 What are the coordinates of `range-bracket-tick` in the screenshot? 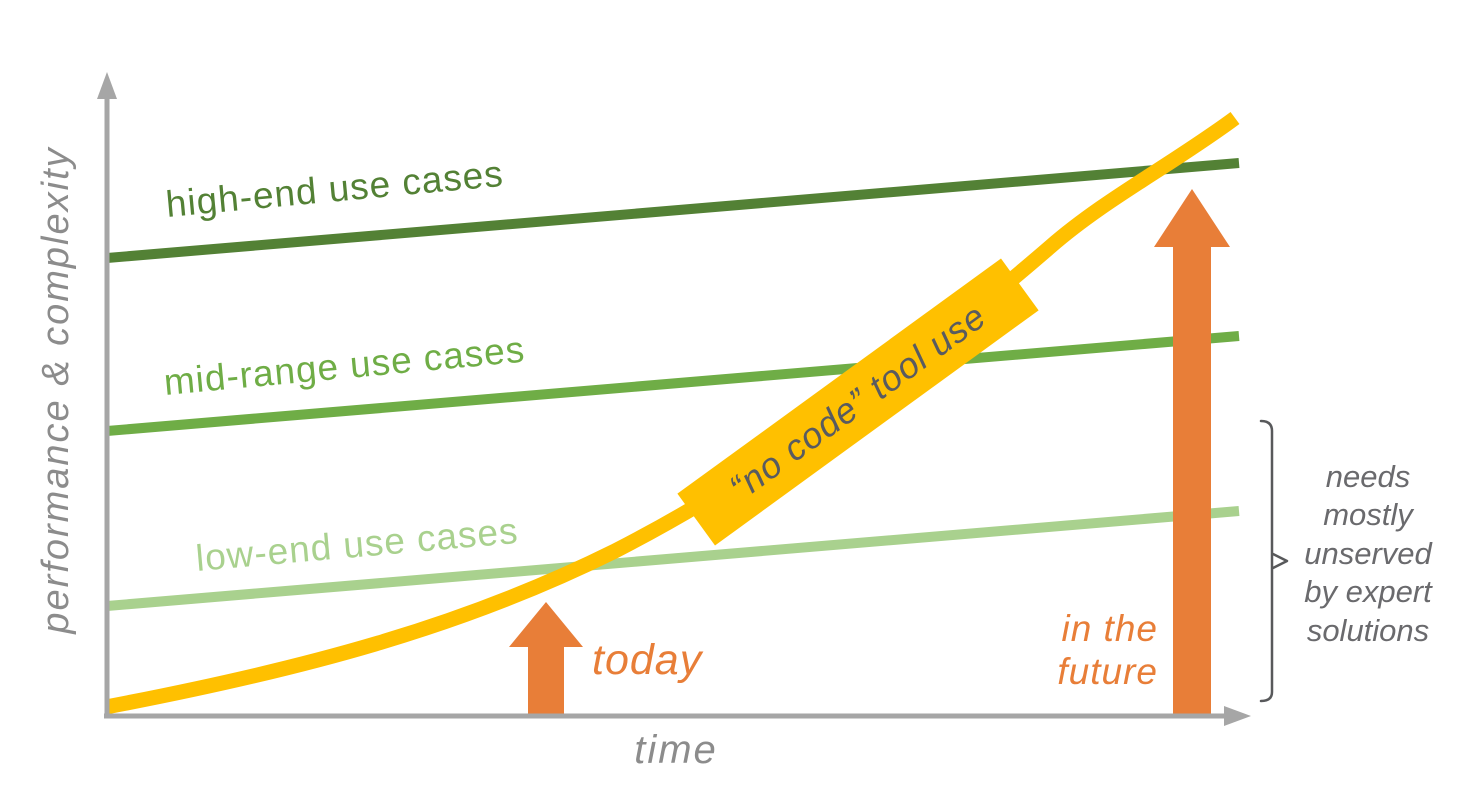 It's located at (1280, 561).